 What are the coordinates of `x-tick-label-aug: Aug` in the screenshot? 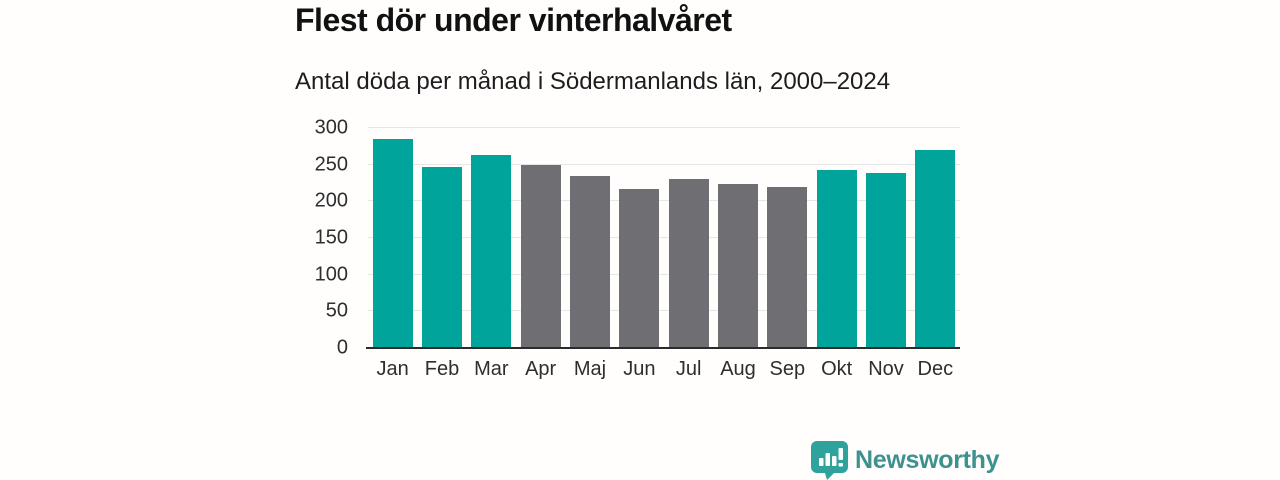 It's located at (738, 369).